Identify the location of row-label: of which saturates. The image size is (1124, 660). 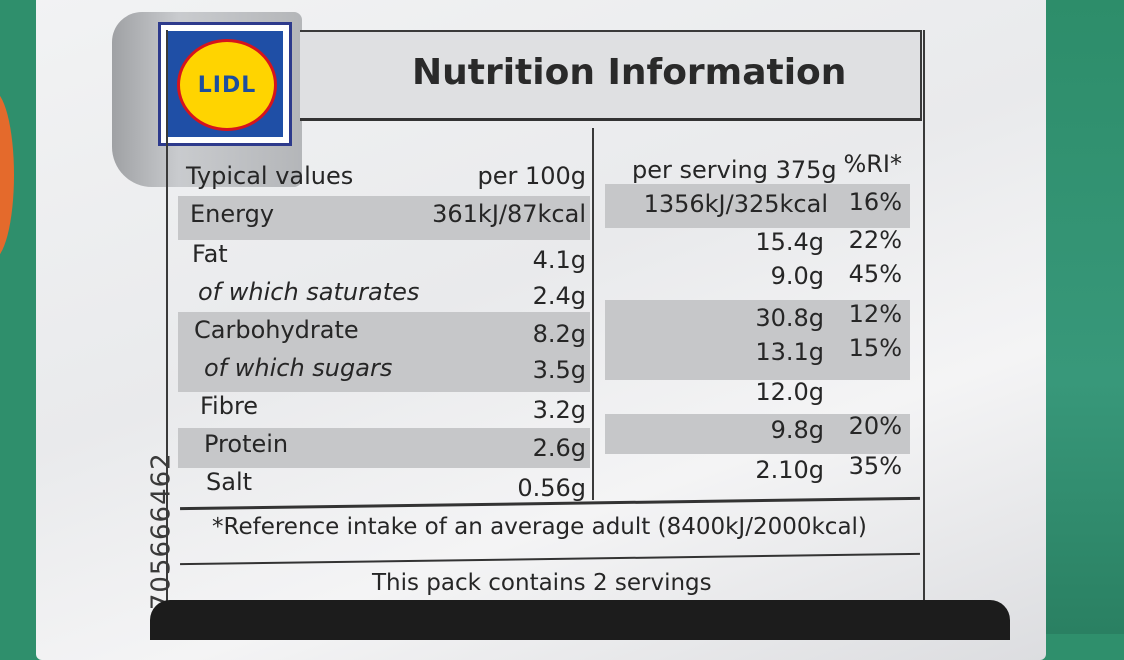
(309, 292).